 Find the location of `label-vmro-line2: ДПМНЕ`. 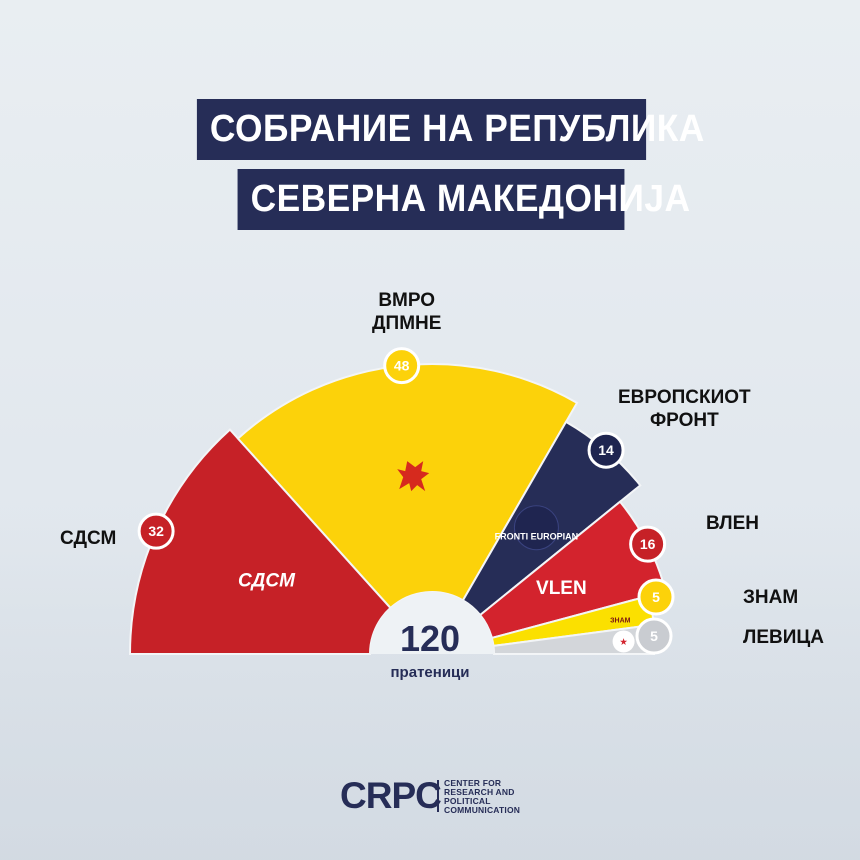

label-vmro-line2: ДПМНЕ is located at coordinates (407, 323).